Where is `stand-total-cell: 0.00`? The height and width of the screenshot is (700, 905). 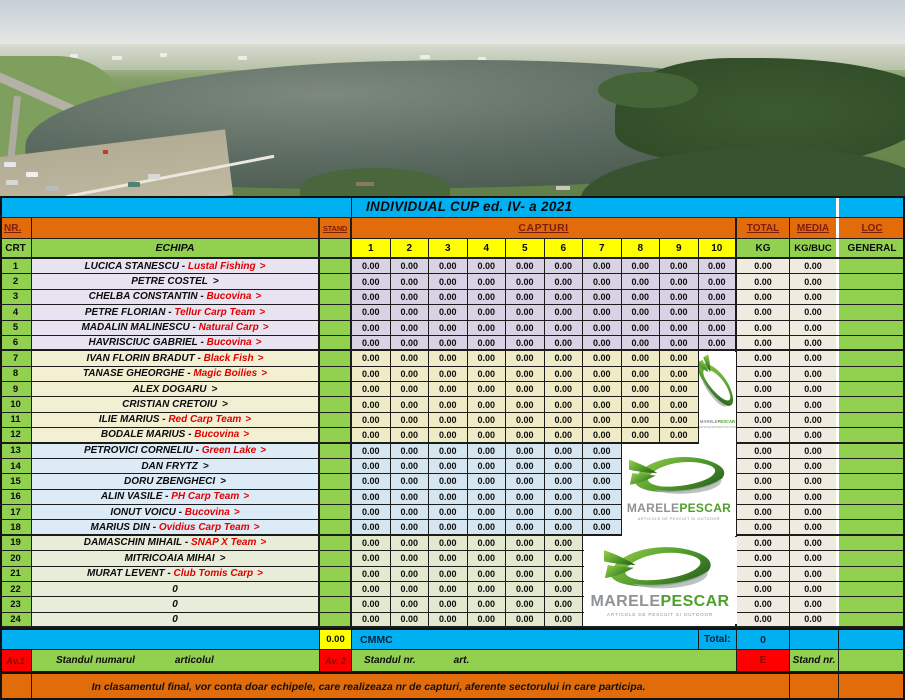
stand-total-cell: 0.00 is located at coordinates (336, 639).